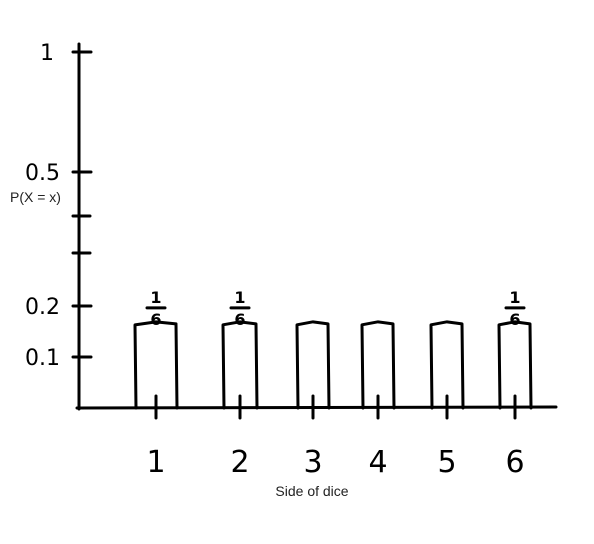  Describe the element at coordinates (377, 462) in the screenshot. I see `x-tick-label: 4` at that location.